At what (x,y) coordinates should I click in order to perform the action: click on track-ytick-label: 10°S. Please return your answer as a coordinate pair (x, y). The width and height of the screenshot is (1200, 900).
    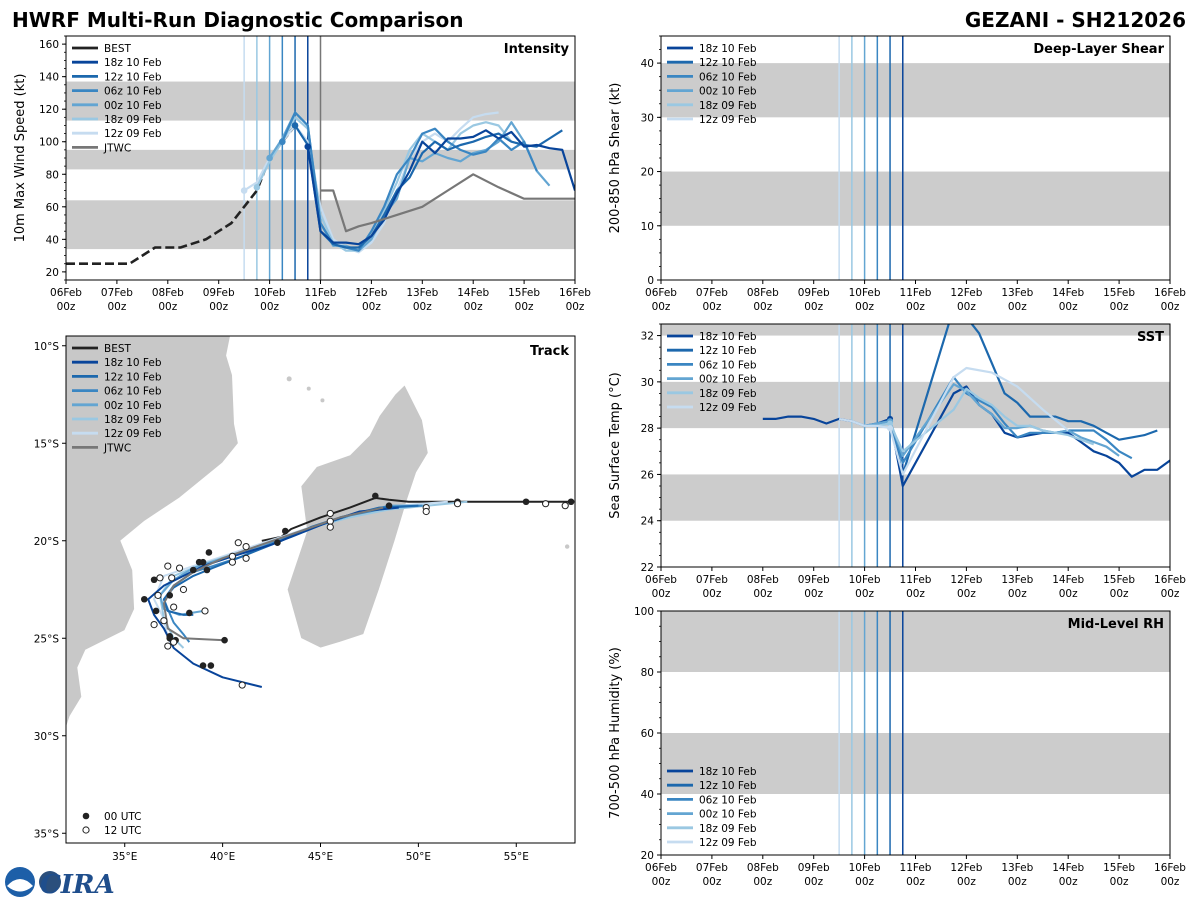
    Looking at the image, I should click on (47, 347).